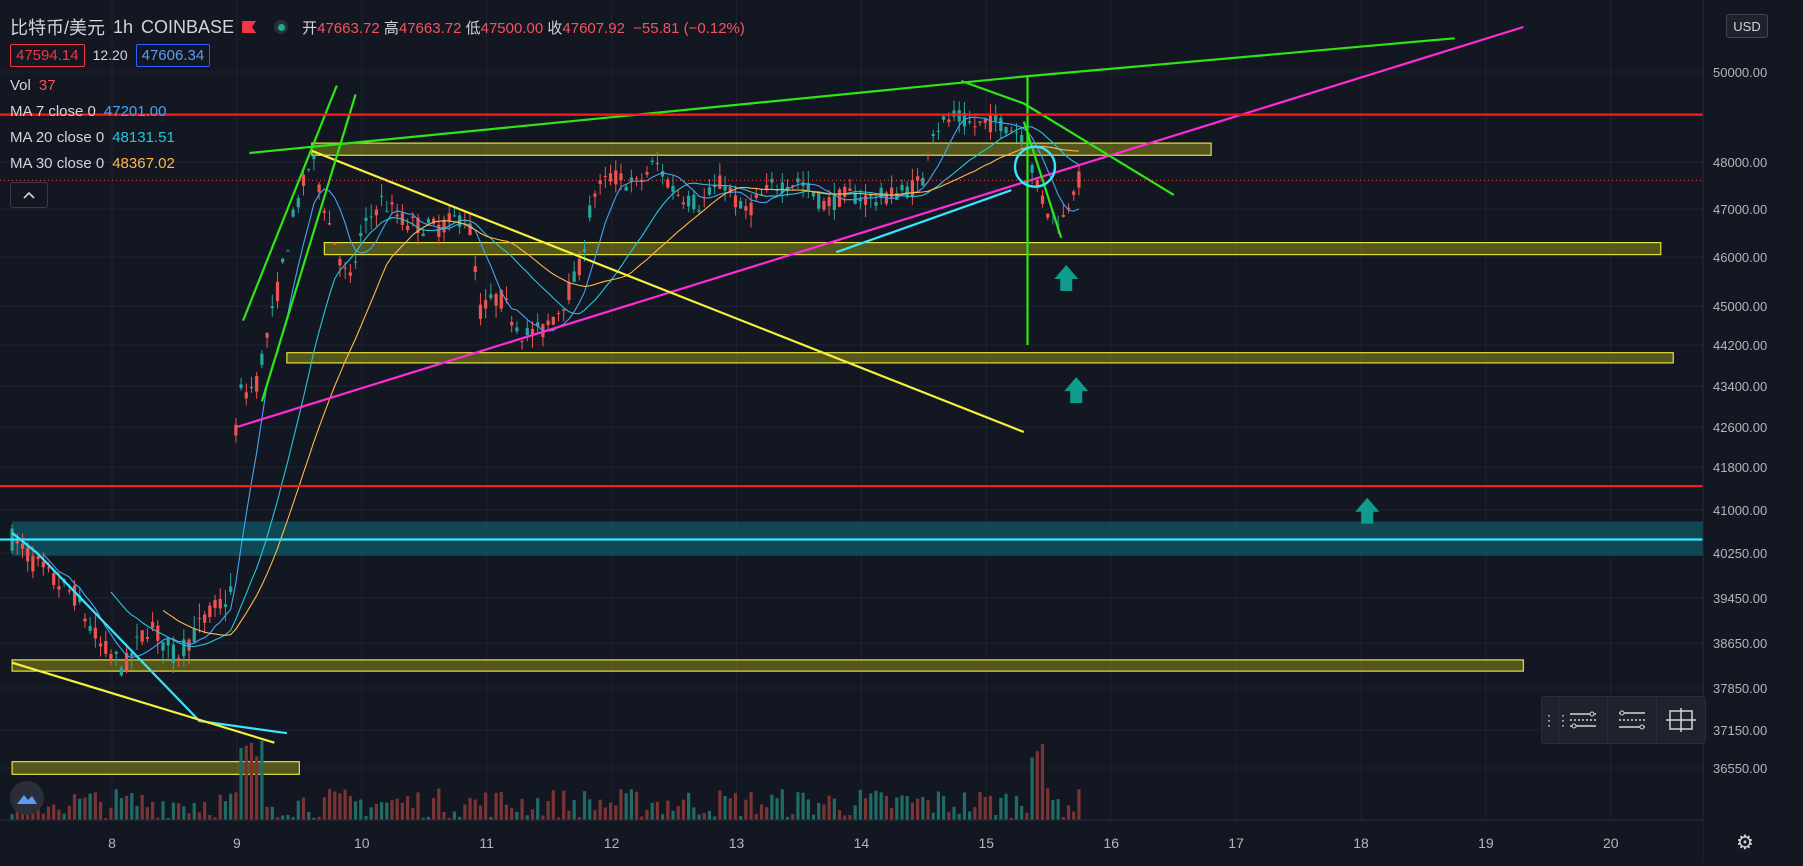 The height and width of the screenshot is (866, 1803). What do you see at coordinates (29, 195) in the screenshot?
I see `collapse-legend-button` at bounding box center [29, 195].